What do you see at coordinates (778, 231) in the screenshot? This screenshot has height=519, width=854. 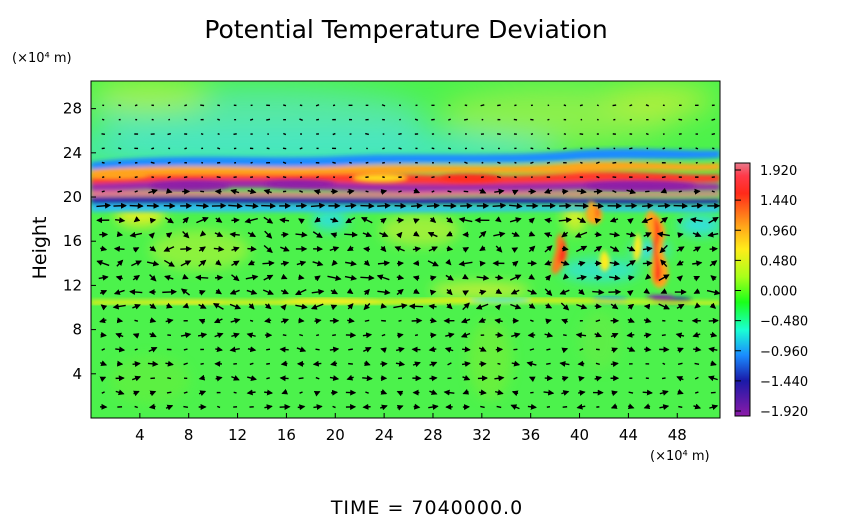 I see `colorbar-tick-label: 0.960` at bounding box center [778, 231].